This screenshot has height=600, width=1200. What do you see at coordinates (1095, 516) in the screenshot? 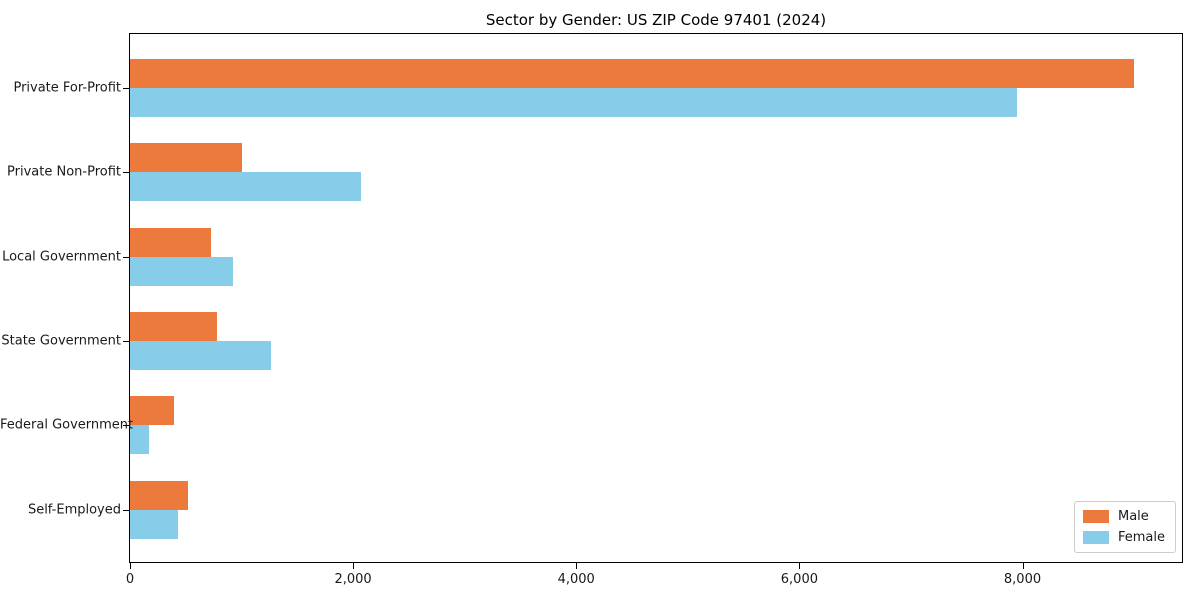
I see `legend-swatch-male` at bounding box center [1095, 516].